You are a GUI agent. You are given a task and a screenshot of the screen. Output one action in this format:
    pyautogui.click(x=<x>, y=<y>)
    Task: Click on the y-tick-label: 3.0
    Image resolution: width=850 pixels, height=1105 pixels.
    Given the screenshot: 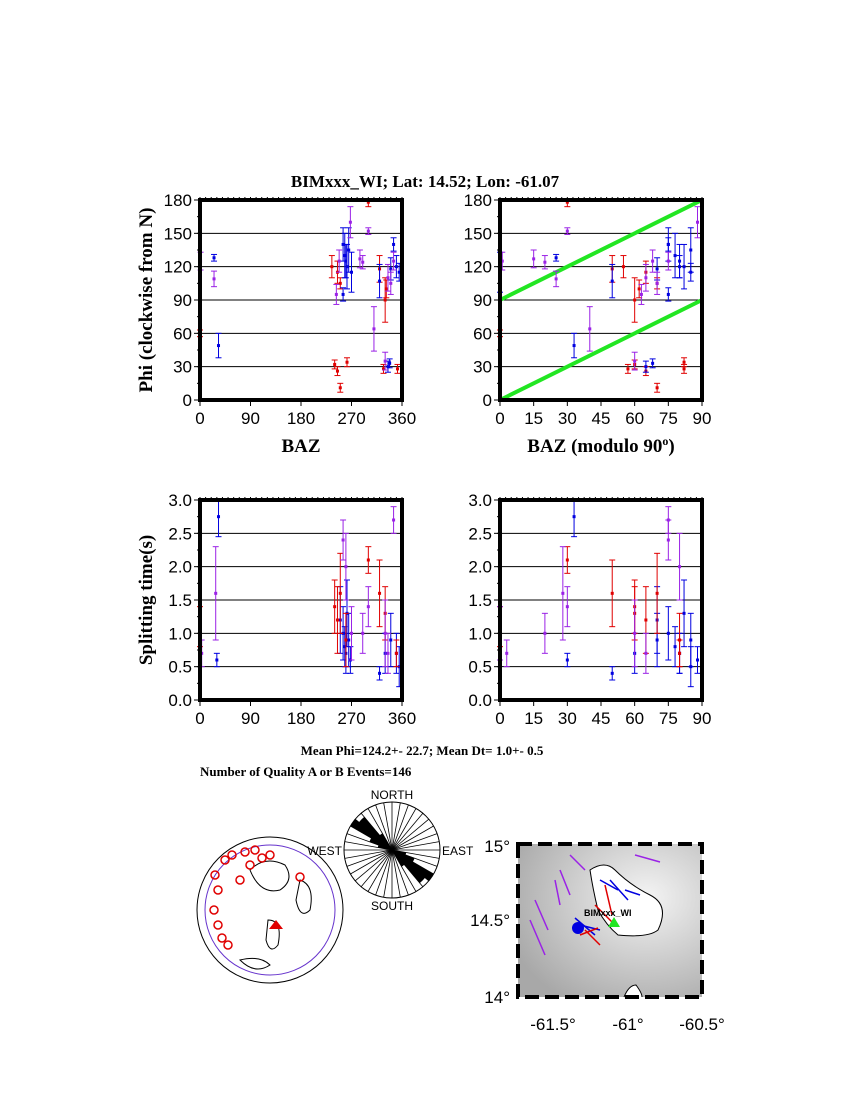 What is the action you would take?
    pyautogui.click(x=180, y=500)
    